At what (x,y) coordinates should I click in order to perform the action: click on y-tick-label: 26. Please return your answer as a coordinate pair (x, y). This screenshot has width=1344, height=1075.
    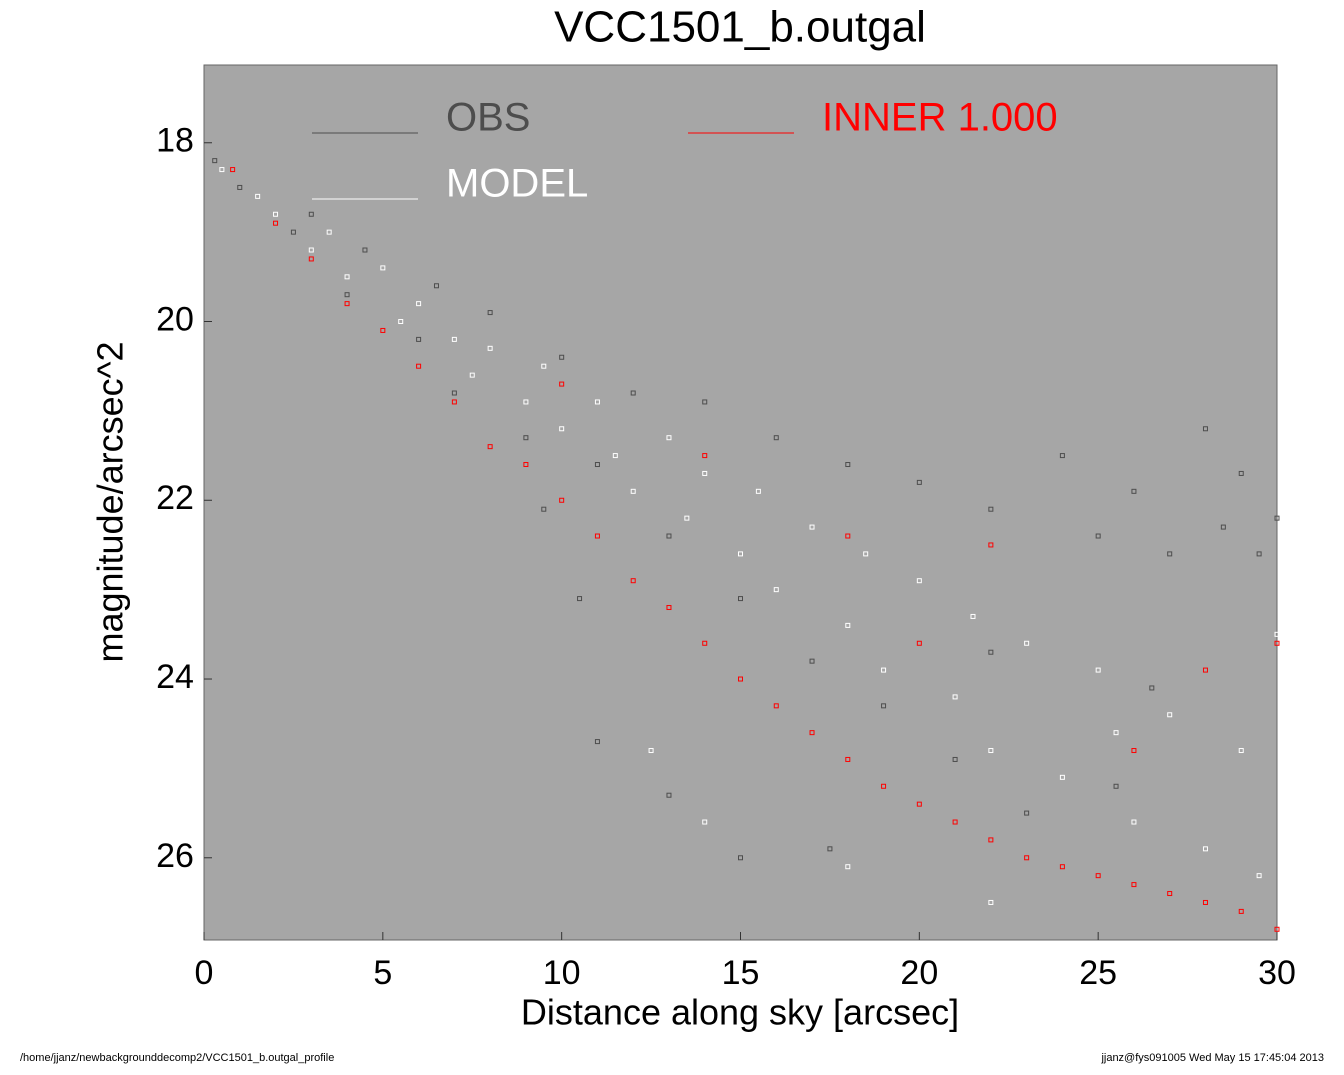
    Looking at the image, I should click on (175, 856).